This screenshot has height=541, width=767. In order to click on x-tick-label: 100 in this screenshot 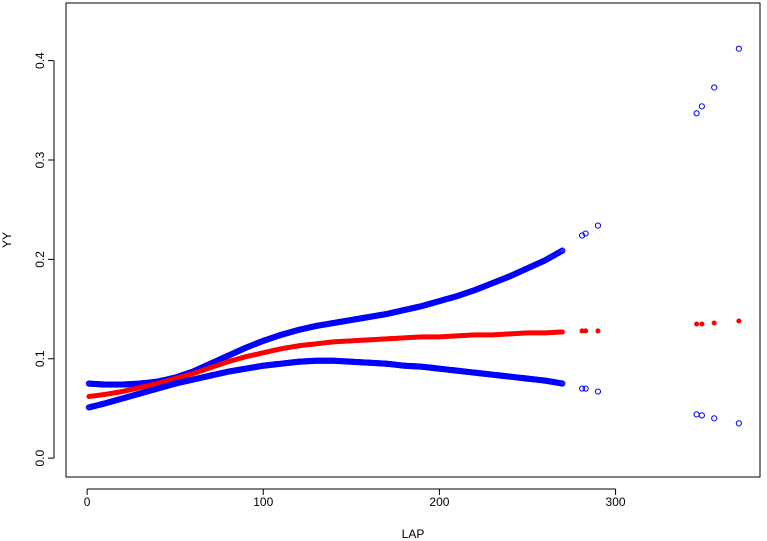, I will do `click(263, 502)`.